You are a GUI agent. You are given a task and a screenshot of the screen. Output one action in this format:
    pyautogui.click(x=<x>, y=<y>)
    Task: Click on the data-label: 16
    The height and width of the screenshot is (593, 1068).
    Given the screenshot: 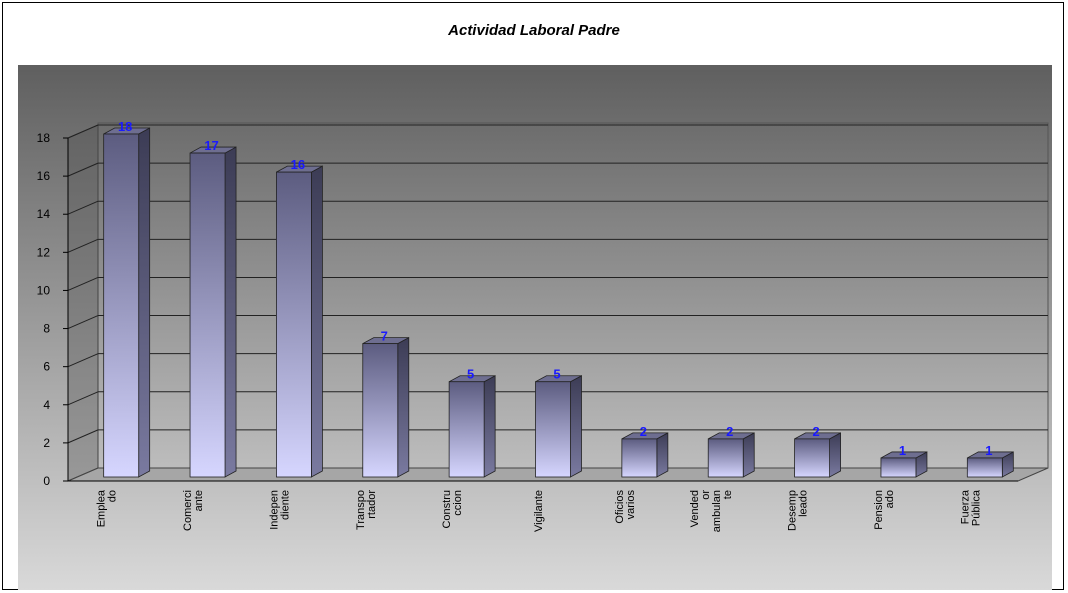 What is the action you would take?
    pyautogui.click(x=298, y=164)
    